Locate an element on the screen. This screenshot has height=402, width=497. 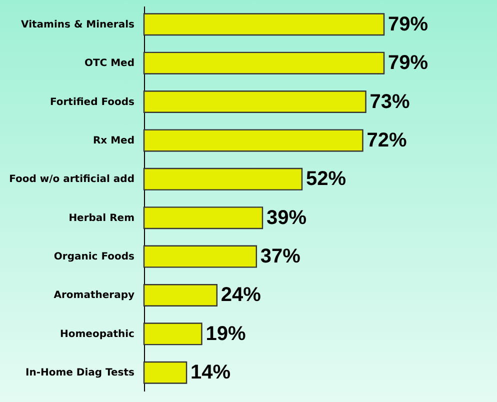
y-tick-label: In-Home Diag Tests is located at coordinates (80, 373).